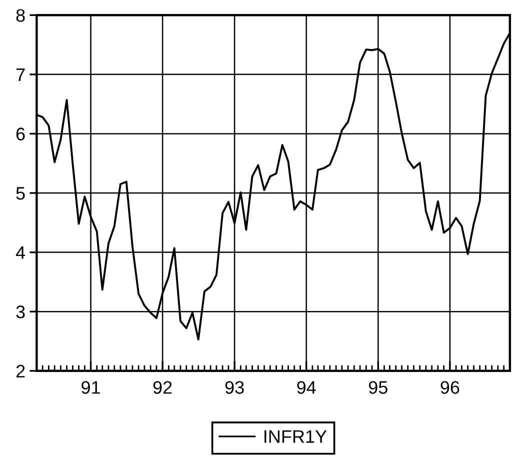 This screenshot has width=513, height=459. I want to click on y-tick-label: 2, so click(20, 371).